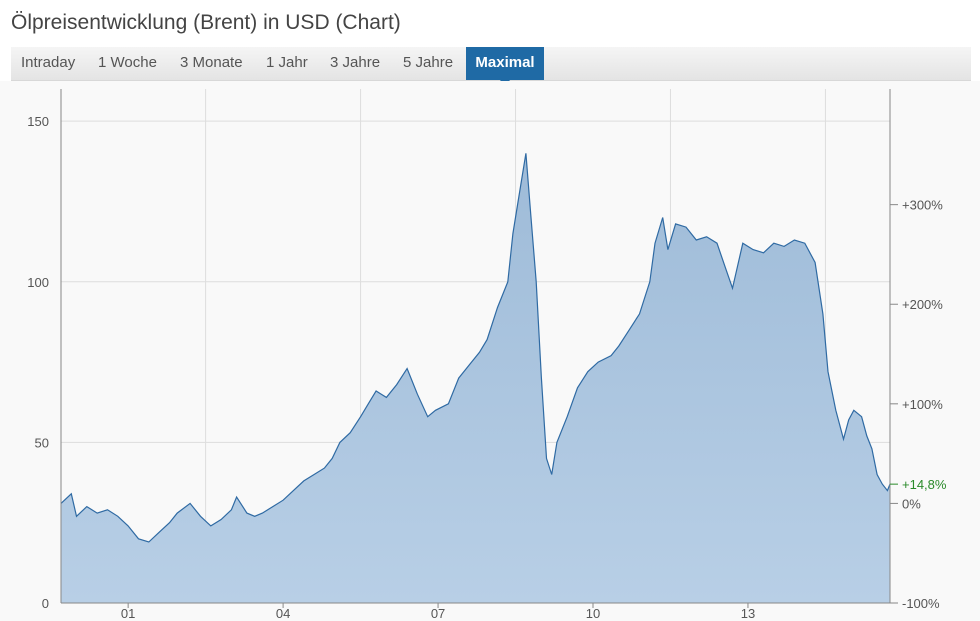  What do you see at coordinates (283, 613) in the screenshot?
I see `x-tick-label: 04` at bounding box center [283, 613].